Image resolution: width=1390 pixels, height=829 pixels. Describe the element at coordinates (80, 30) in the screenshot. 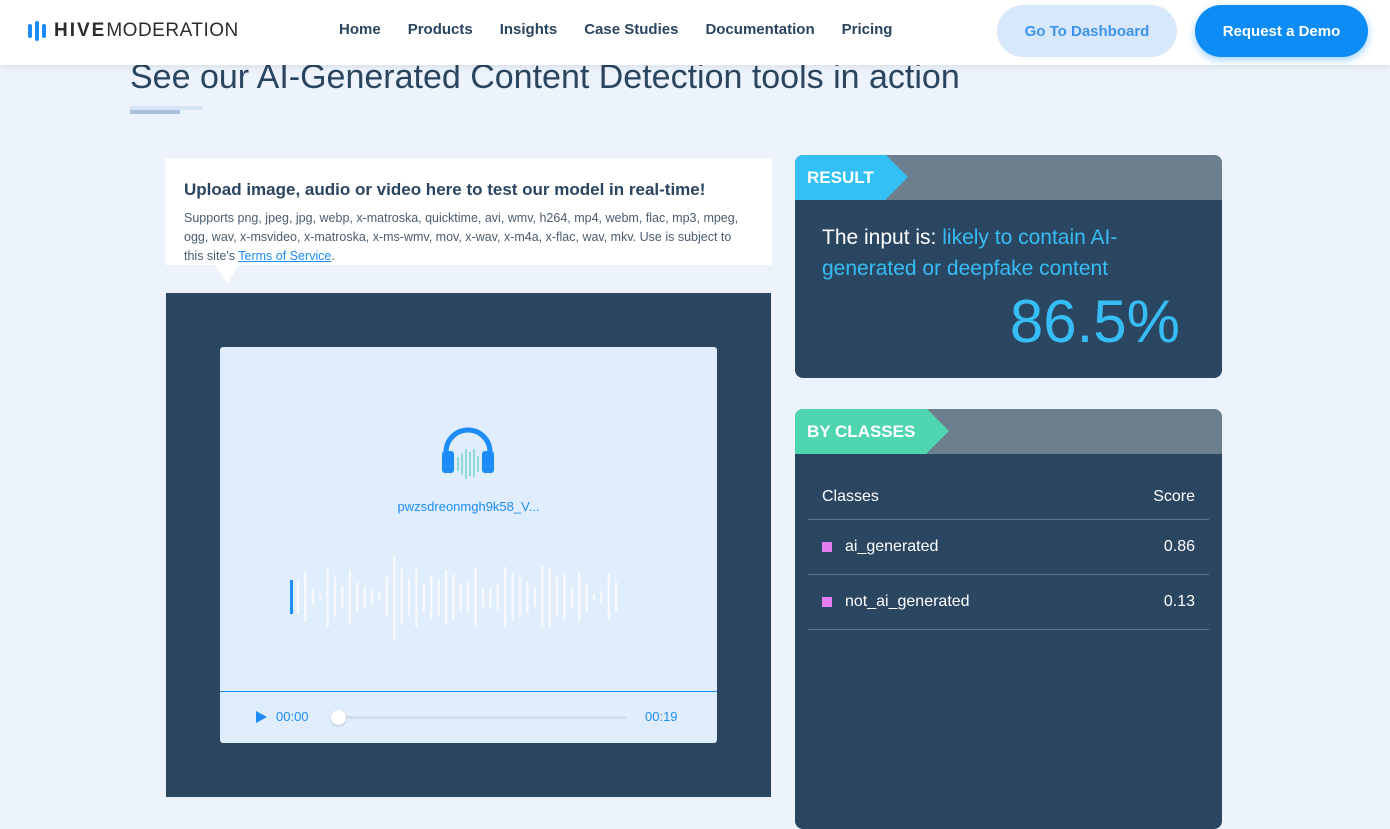

I see `logo-bold: HIVE` at that location.